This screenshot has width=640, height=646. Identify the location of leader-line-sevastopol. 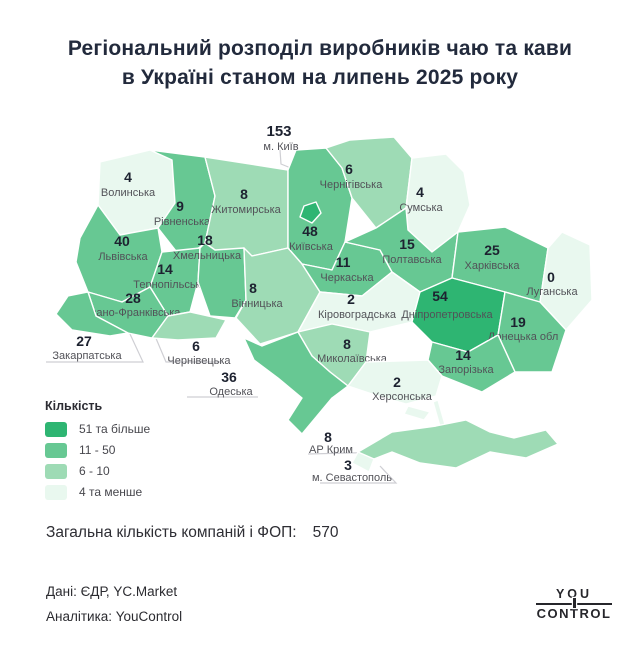
(359, 474).